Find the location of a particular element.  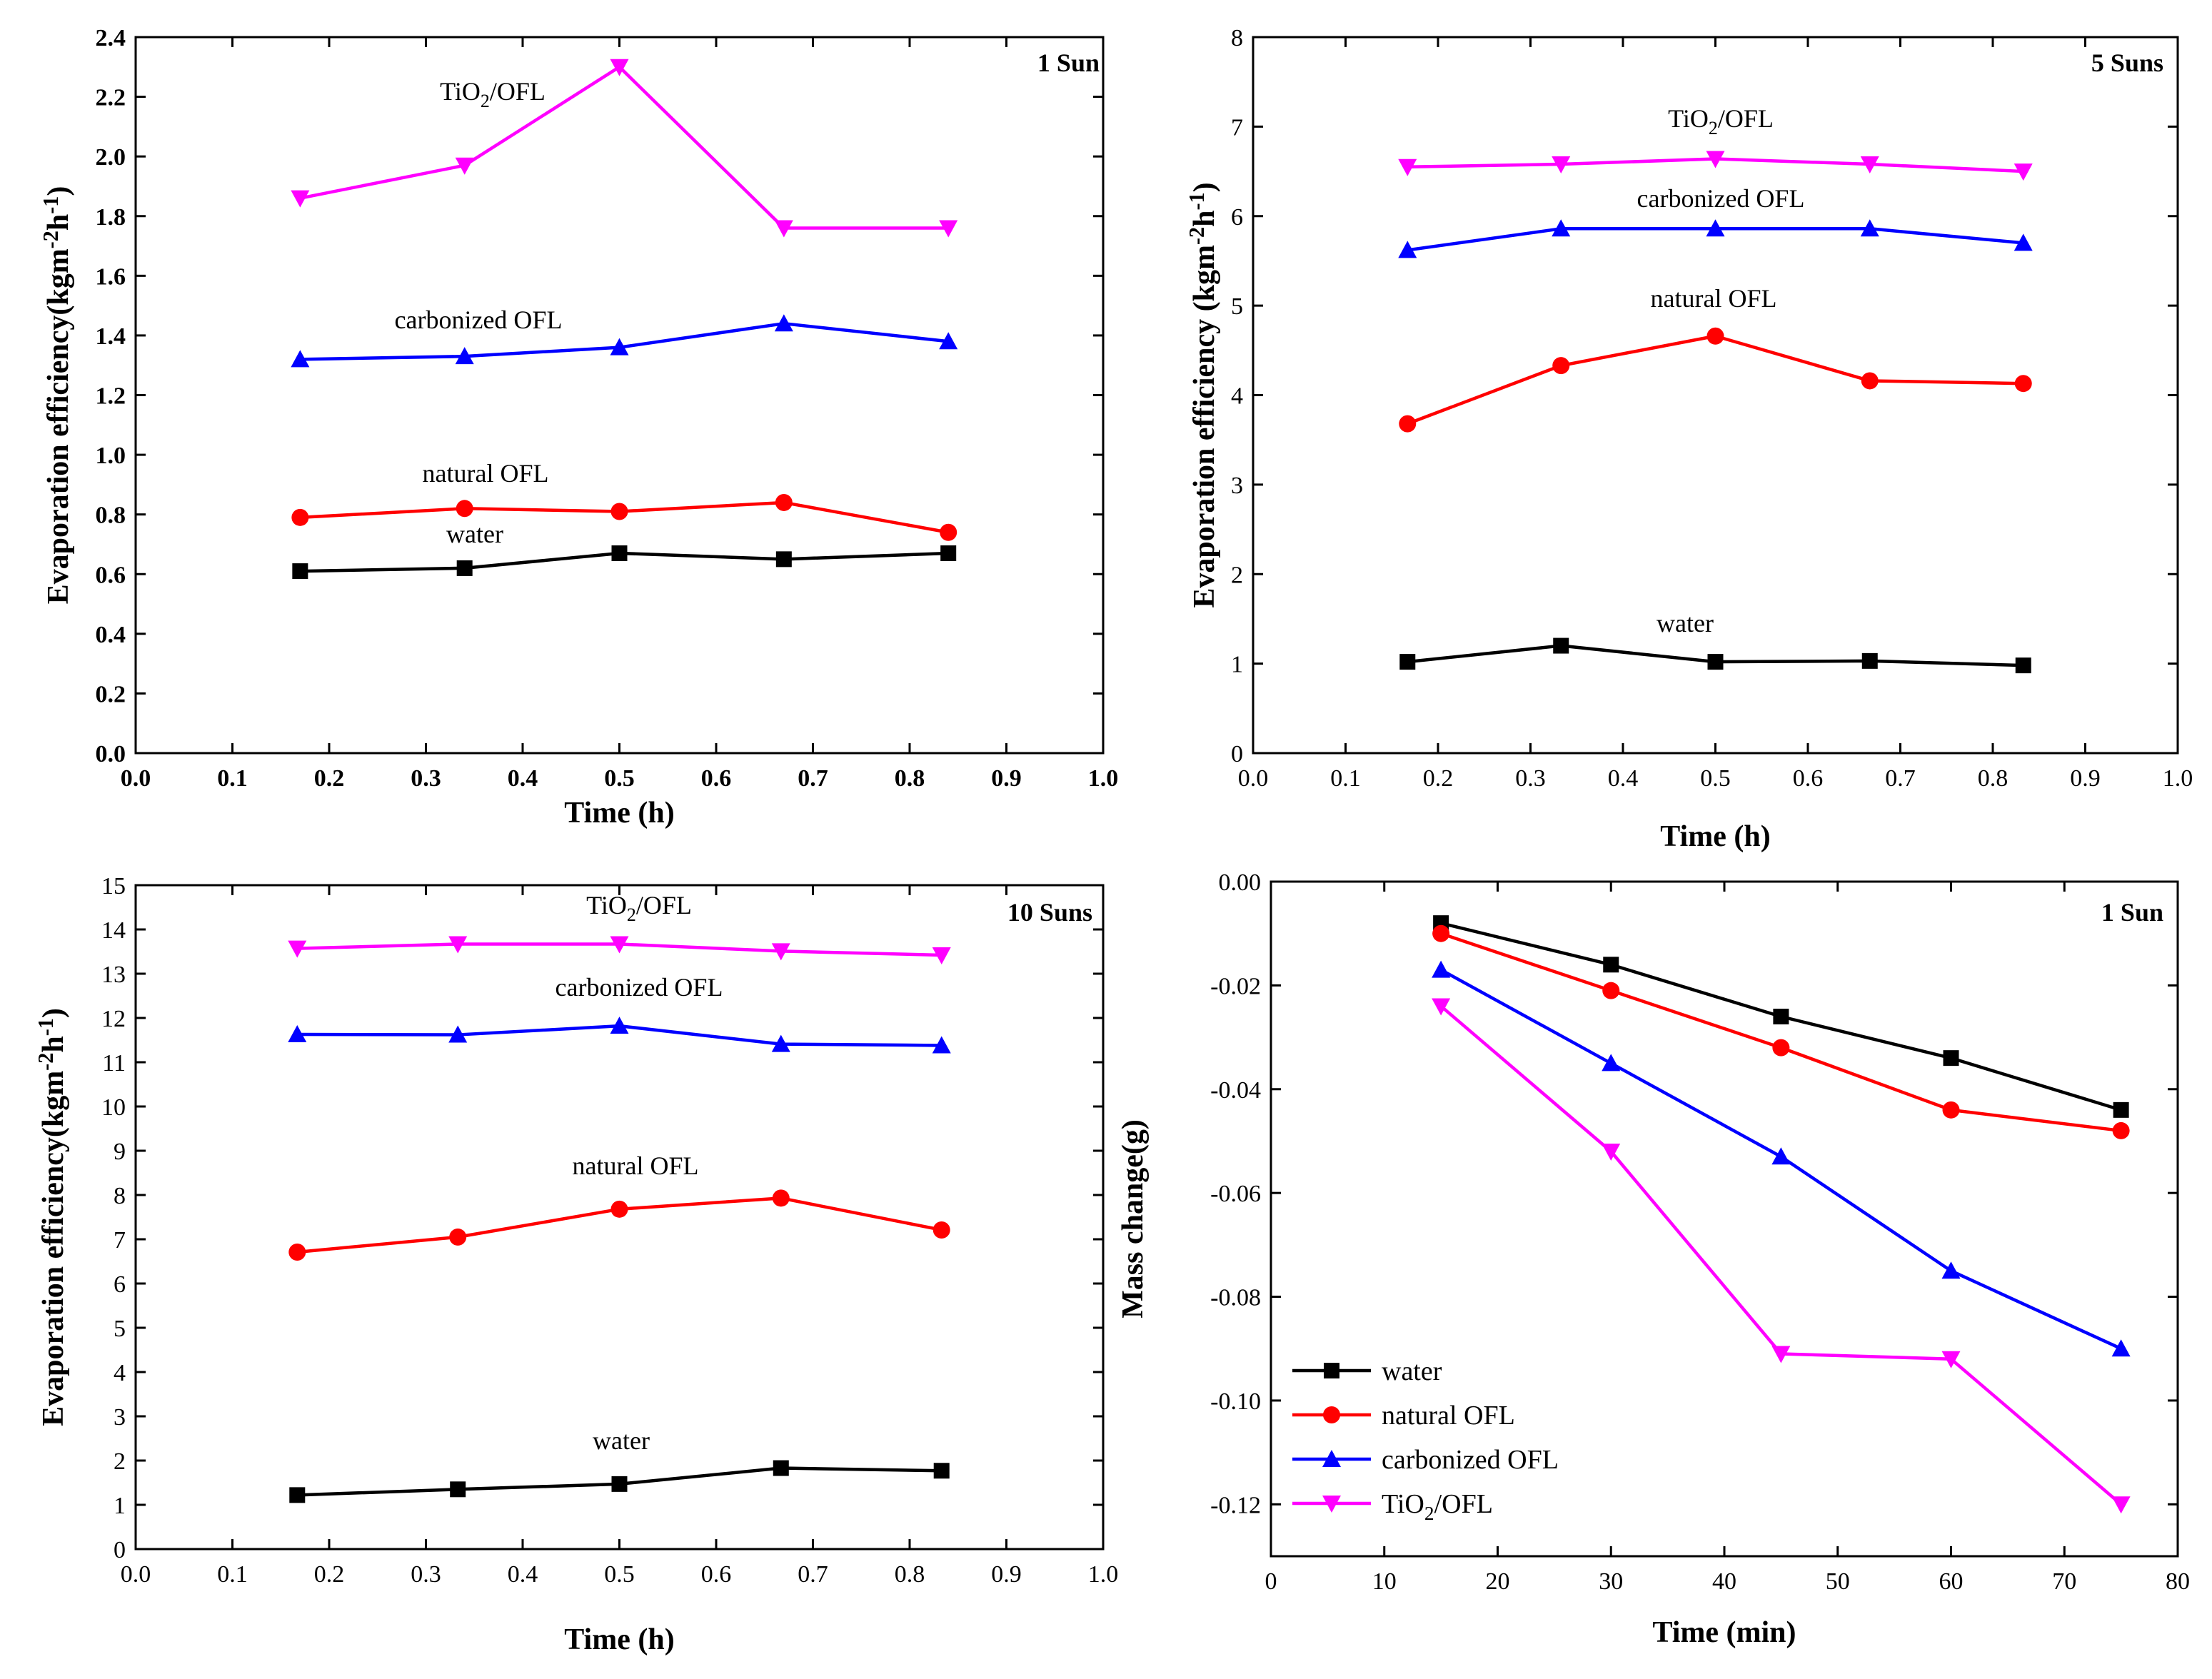

x-tick-label: 40 is located at coordinates (1724, 1581).